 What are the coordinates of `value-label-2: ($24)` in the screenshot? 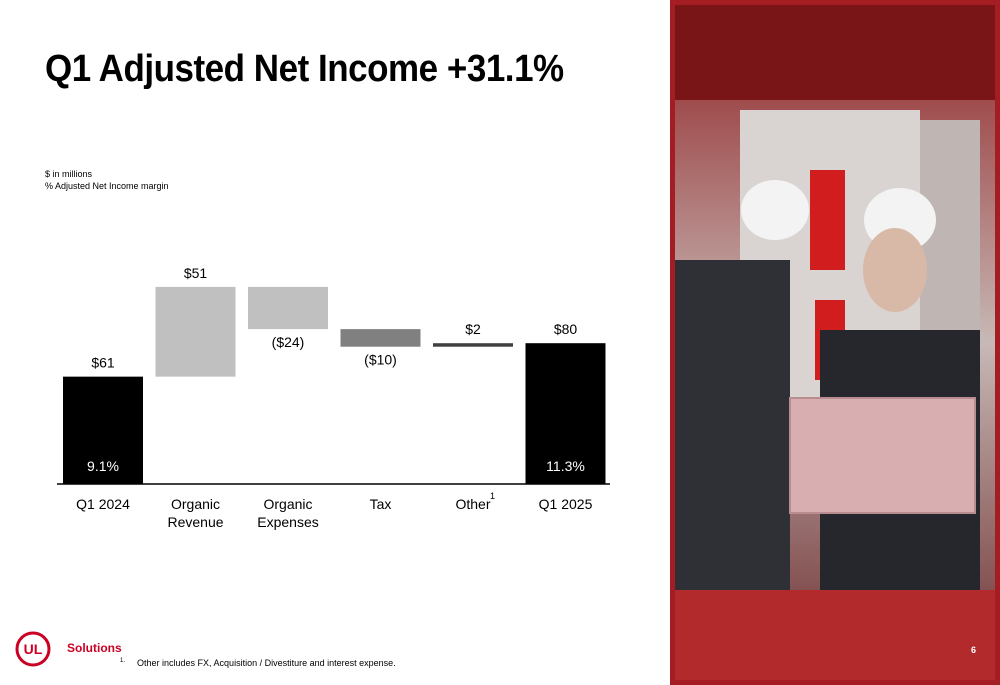 It's located at (288, 342).